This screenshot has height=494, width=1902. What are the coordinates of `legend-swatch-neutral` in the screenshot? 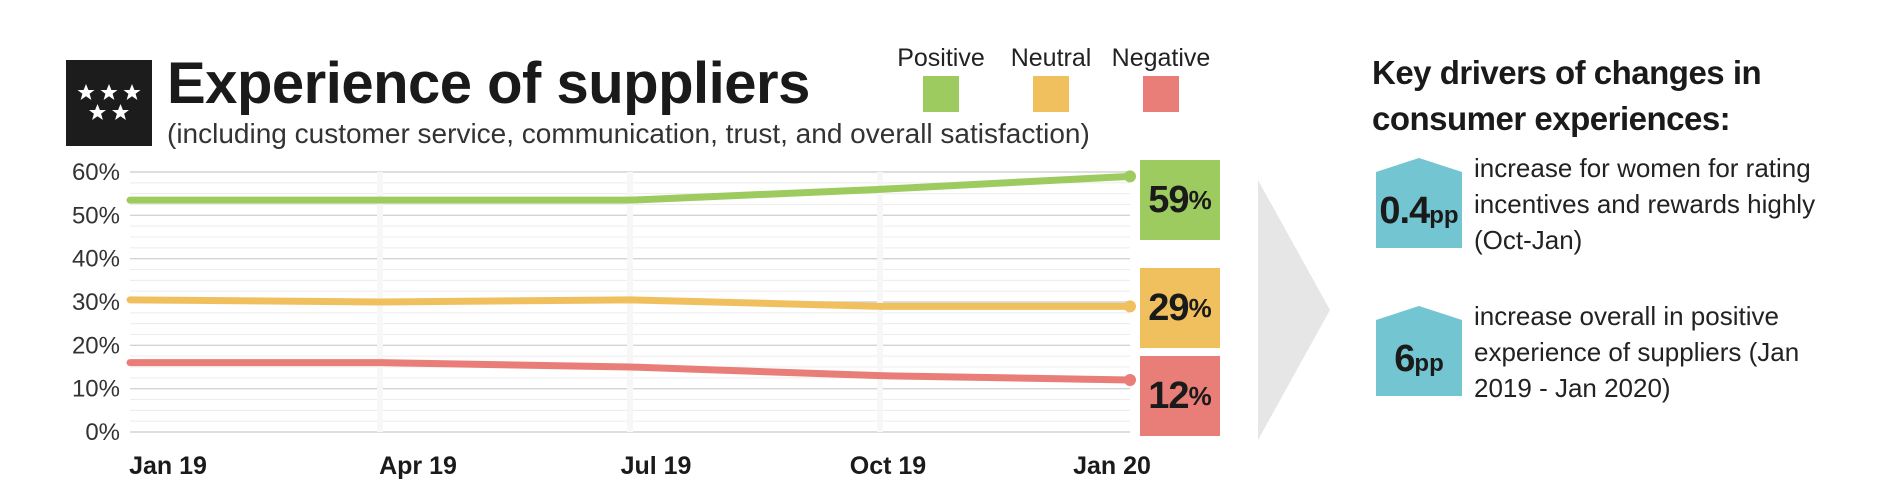 It's located at (1051, 94).